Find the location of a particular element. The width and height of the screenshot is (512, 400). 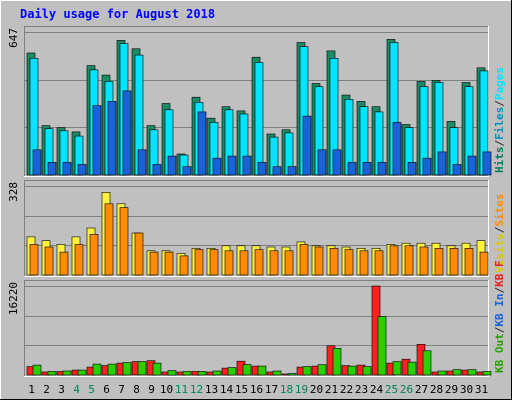

x-tick-label: 31 is located at coordinates (481, 389).